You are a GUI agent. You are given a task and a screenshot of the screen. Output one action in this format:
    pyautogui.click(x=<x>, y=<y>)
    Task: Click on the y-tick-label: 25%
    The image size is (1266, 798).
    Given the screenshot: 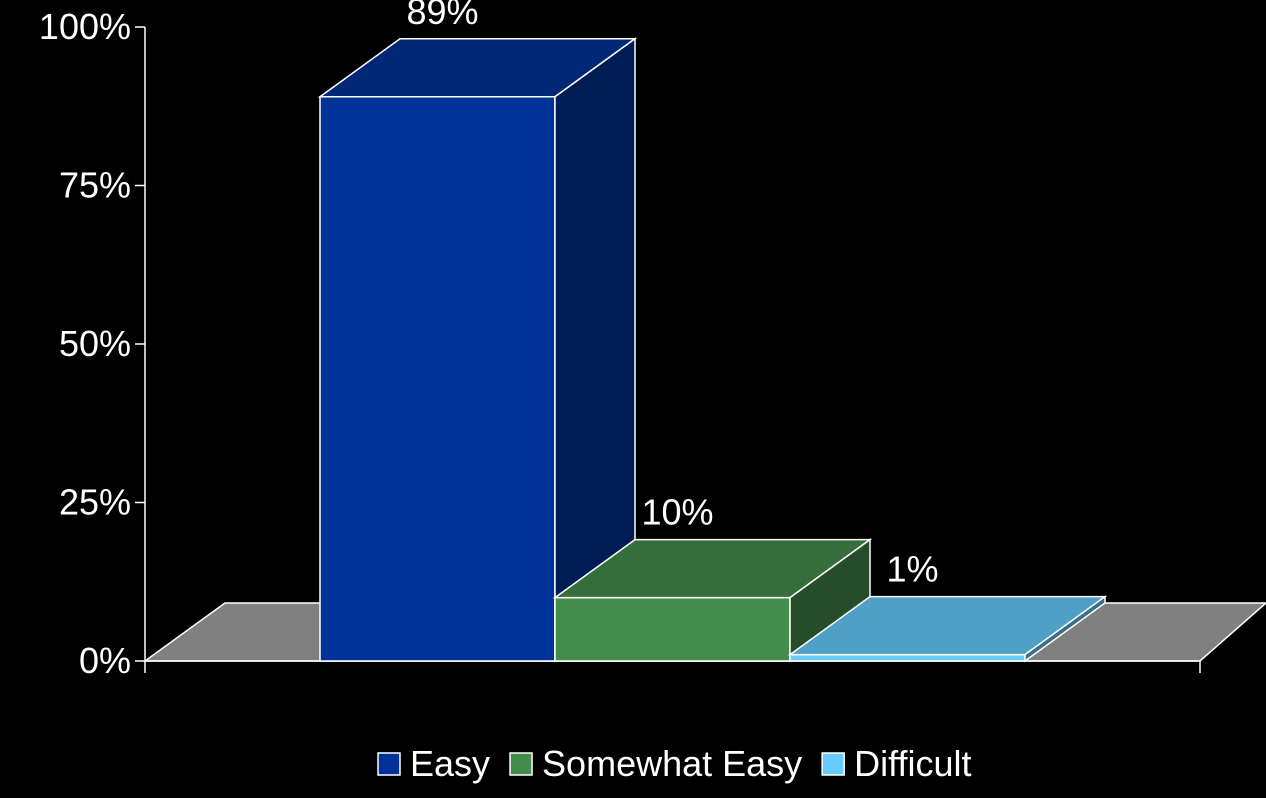 What is the action you would take?
    pyautogui.click(x=95, y=502)
    